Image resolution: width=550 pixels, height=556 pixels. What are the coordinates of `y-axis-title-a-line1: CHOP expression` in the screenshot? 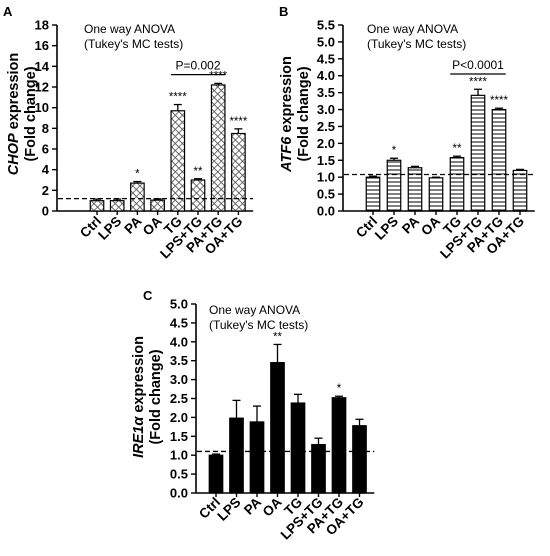 It's located at (14, 114).